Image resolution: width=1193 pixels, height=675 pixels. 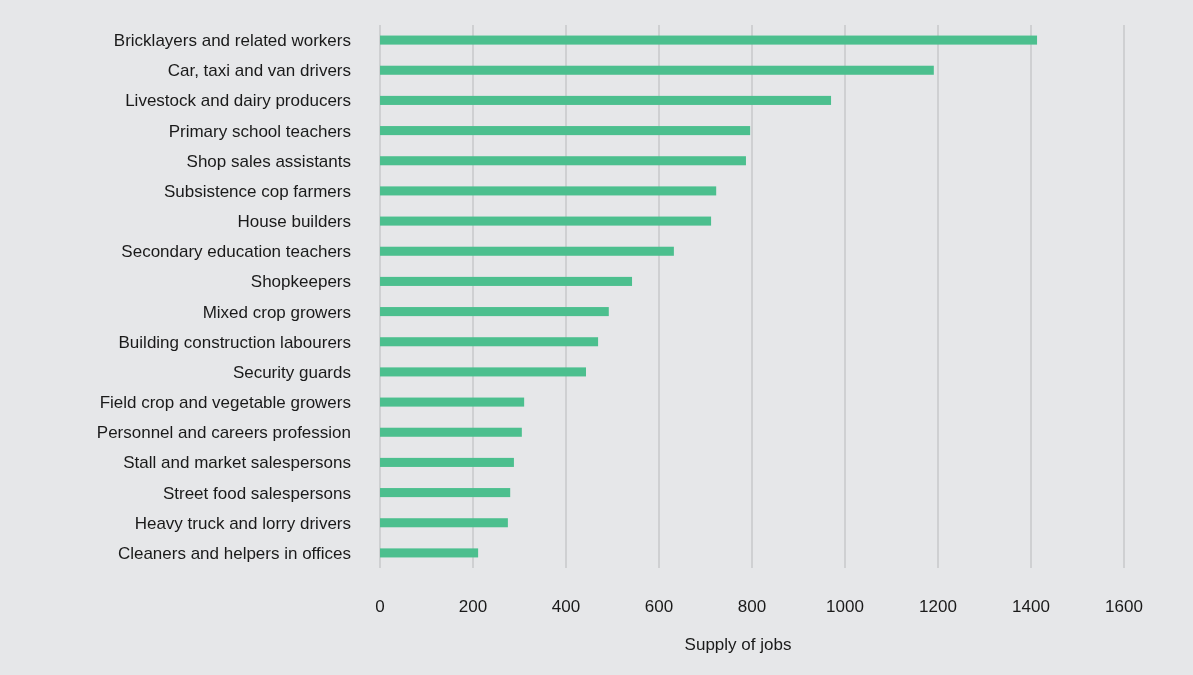 What do you see at coordinates (268, 161) in the screenshot?
I see `y-tick-label: Shop sales assistants` at bounding box center [268, 161].